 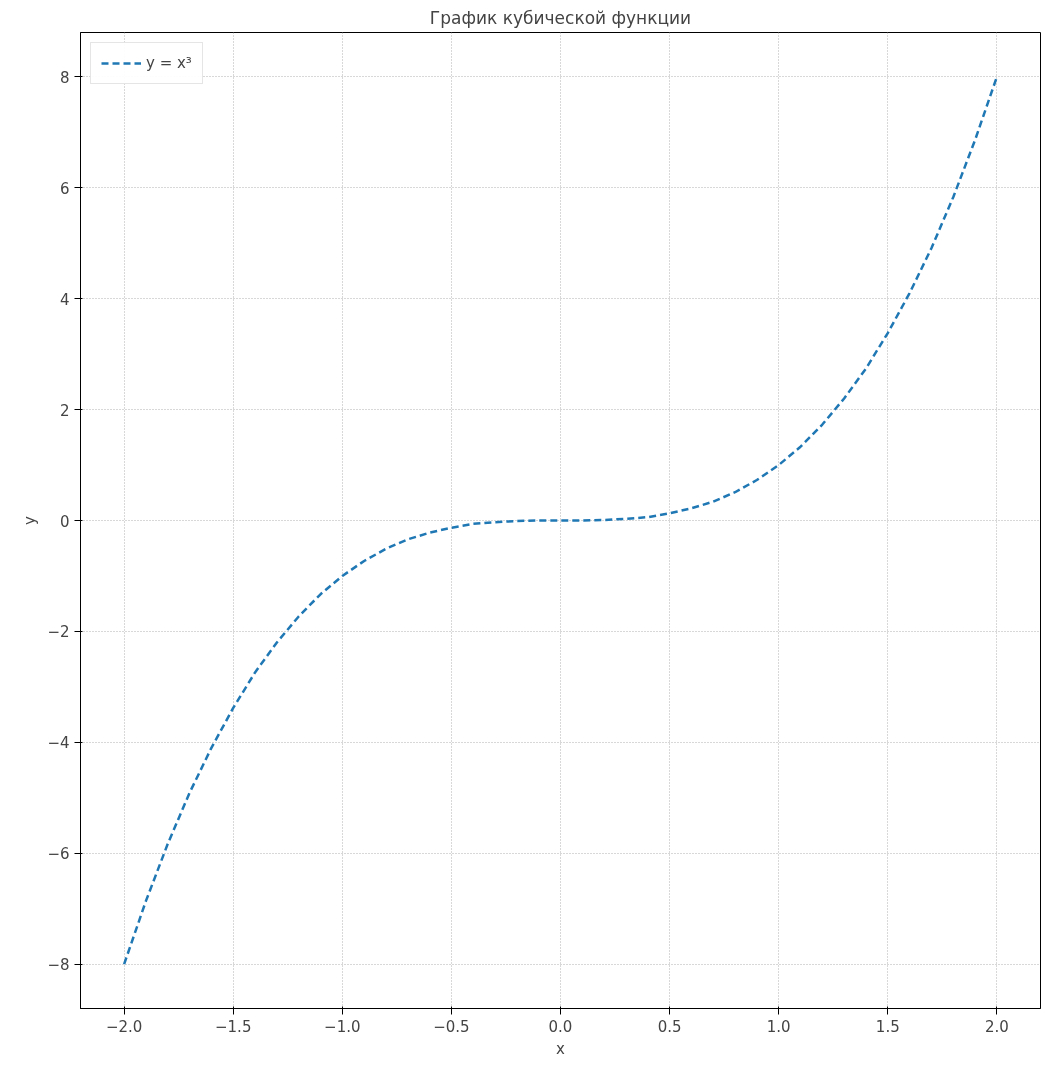 What do you see at coordinates (64, 188) in the screenshot?
I see `y-tick-label: 6` at bounding box center [64, 188].